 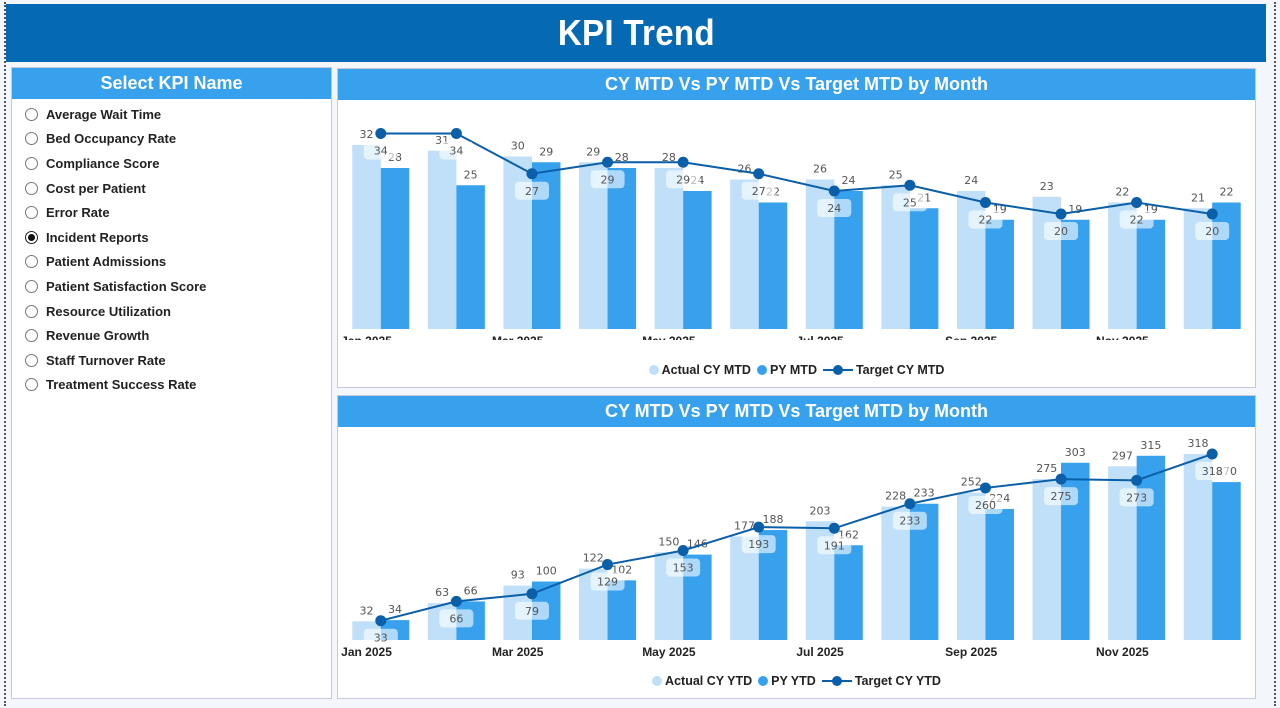 I want to click on slicer-item: Patient Admissions, so click(x=171, y=262).